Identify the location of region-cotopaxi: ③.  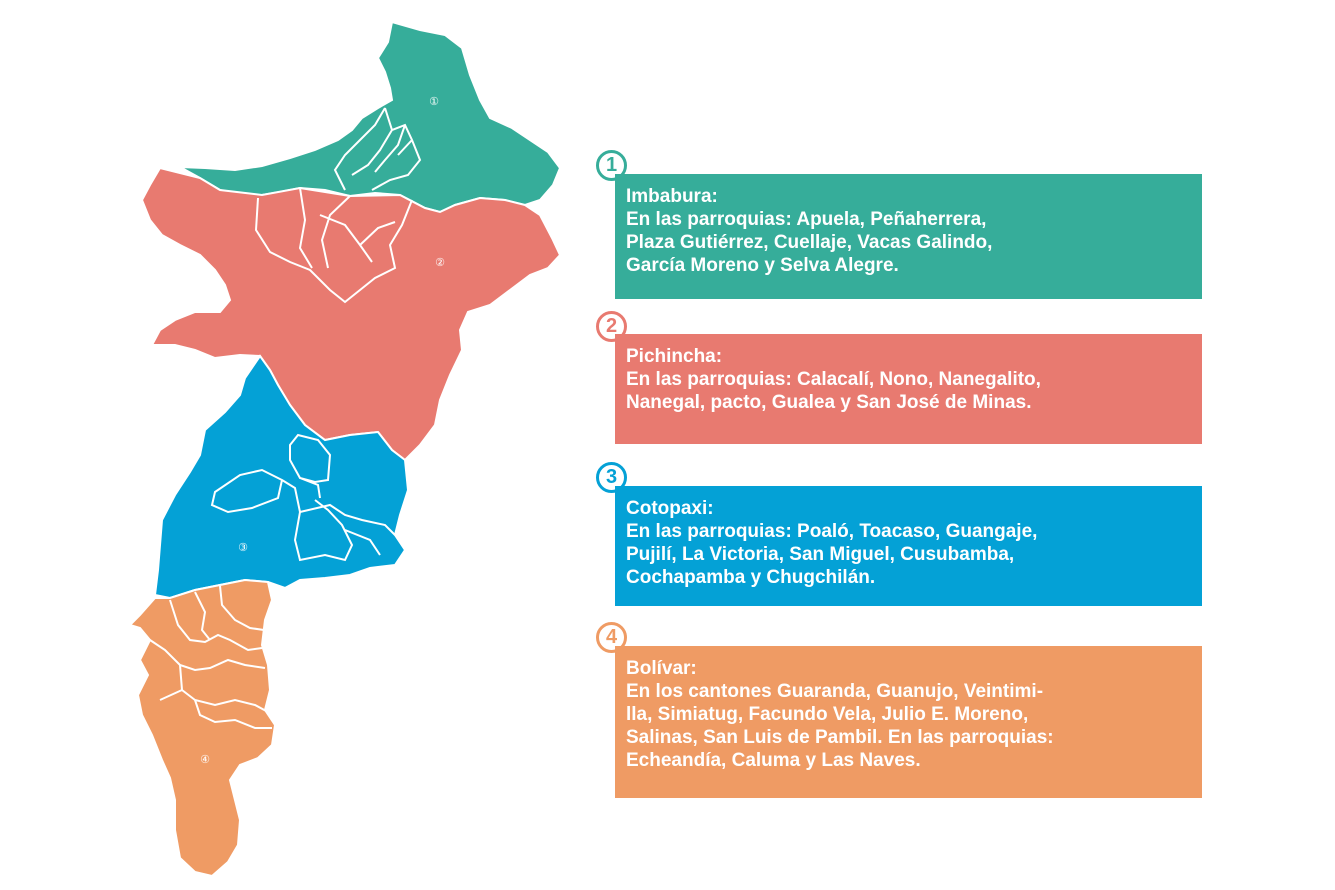
(281, 477).